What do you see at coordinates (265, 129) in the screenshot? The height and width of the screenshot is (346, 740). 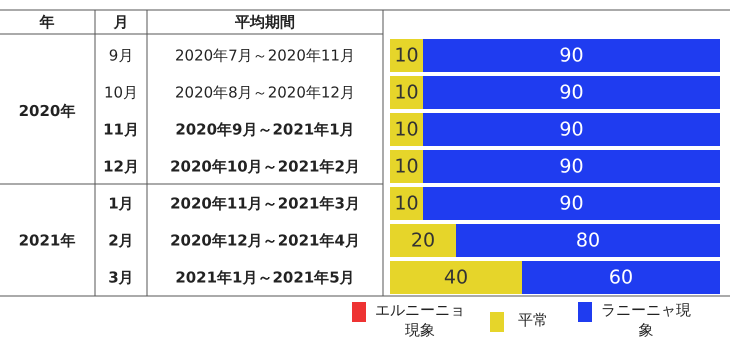 I see `y-tick-label: 2020年9月～2021年1月` at bounding box center [265, 129].